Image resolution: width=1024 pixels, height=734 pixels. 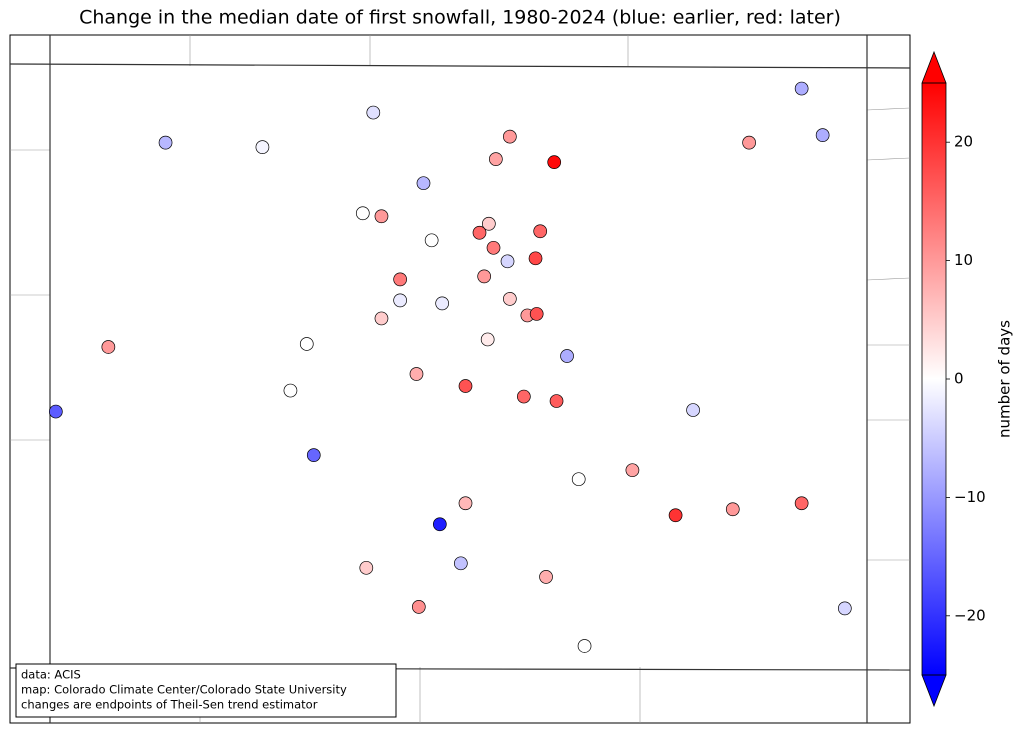 What do you see at coordinates (934, 67) in the screenshot?
I see `colorbar-extend-high` at bounding box center [934, 67].